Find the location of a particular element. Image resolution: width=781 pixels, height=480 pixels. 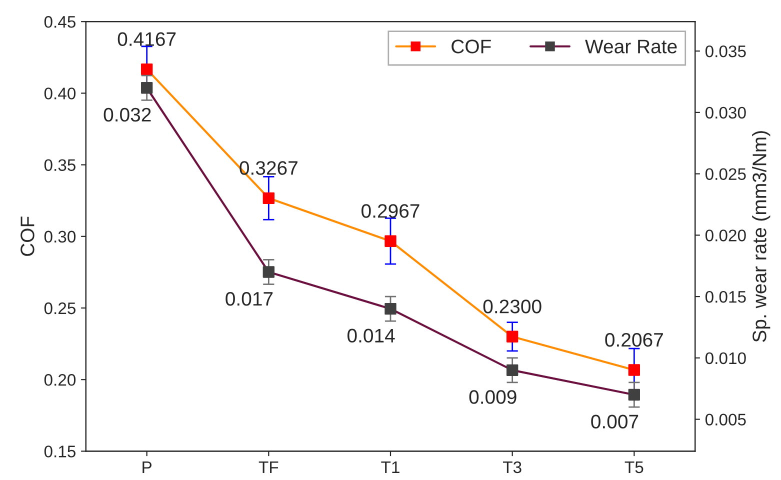

legend-label: Wear Rate is located at coordinates (631, 47).